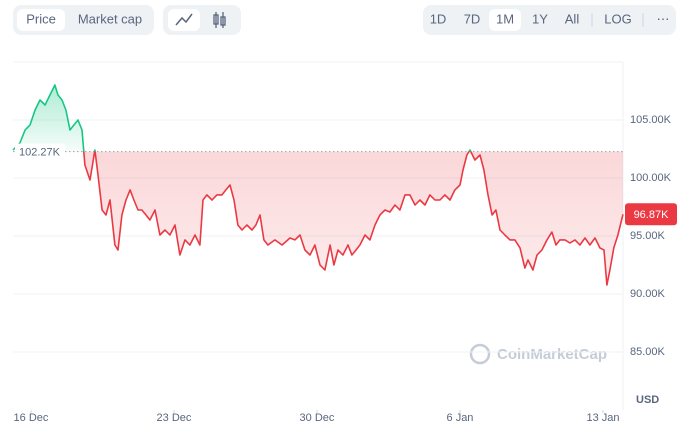 This screenshot has height=431, width=677. I want to click on y-tick-label: 105.00K, so click(651, 120).